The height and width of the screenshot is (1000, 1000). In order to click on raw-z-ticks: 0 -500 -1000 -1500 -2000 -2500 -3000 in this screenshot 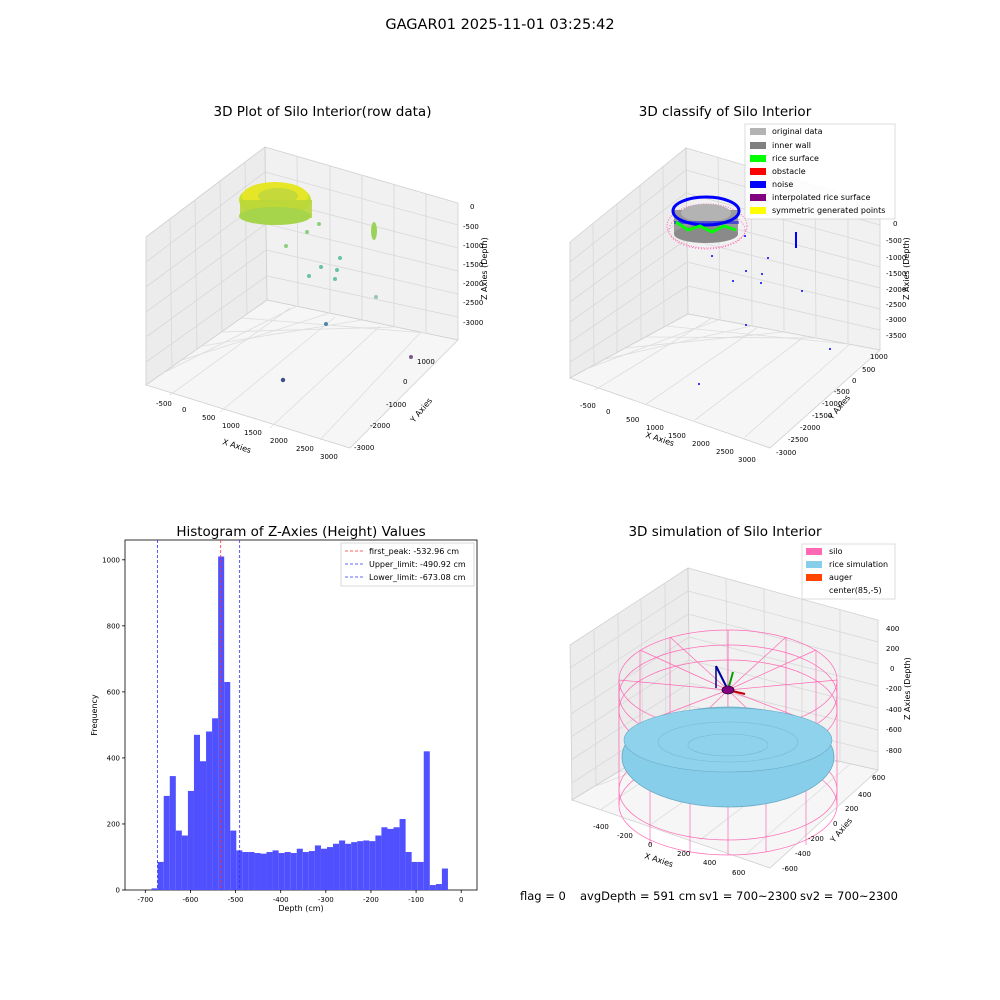, I will do `click(473, 265)`.